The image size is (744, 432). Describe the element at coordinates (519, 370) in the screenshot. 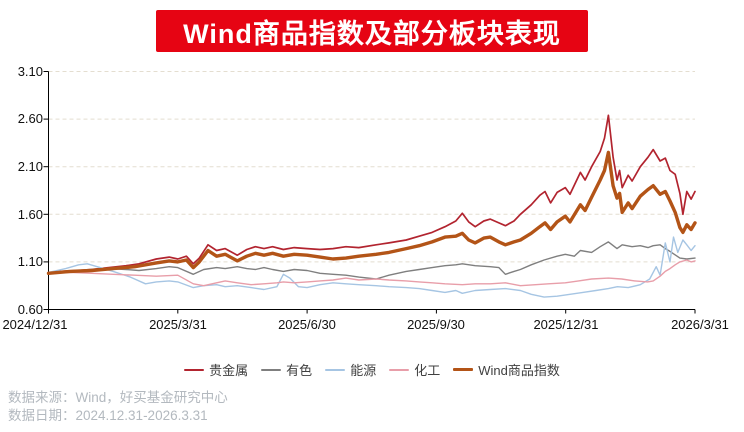

I see `legend-label: Wind商品指数` at that location.